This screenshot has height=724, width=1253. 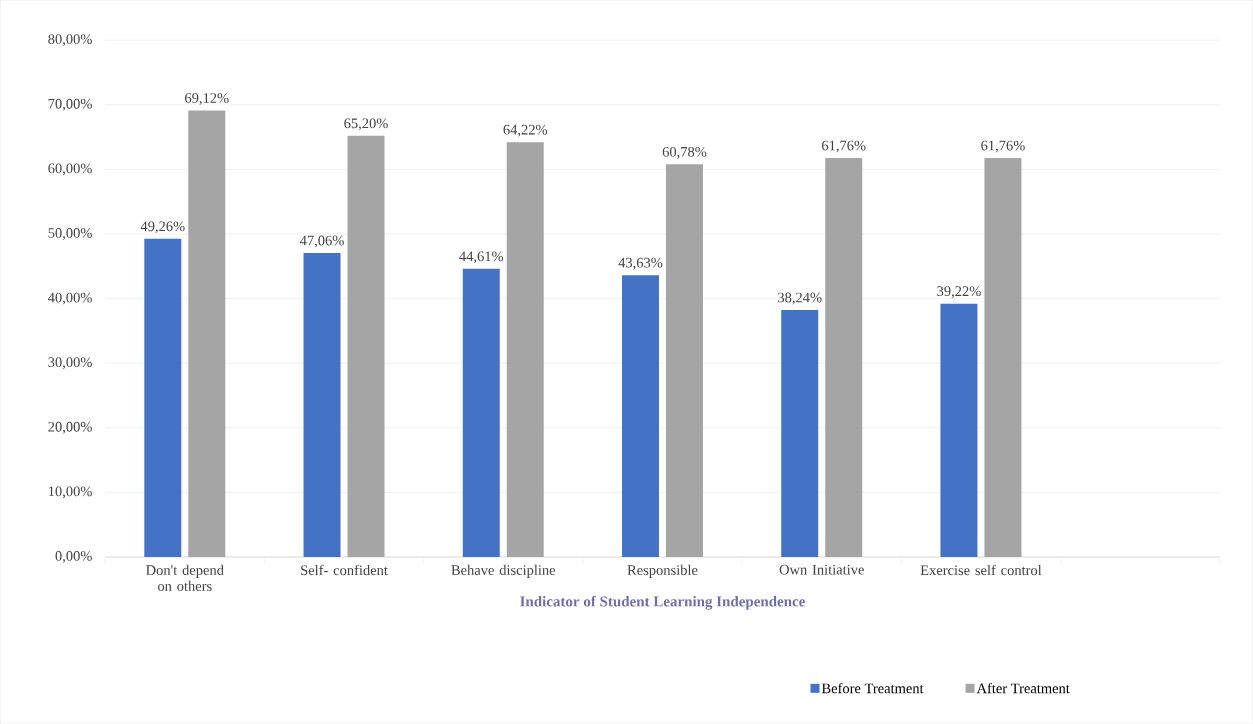 I want to click on y-tick-label: 40,00%, so click(x=70, y=298).